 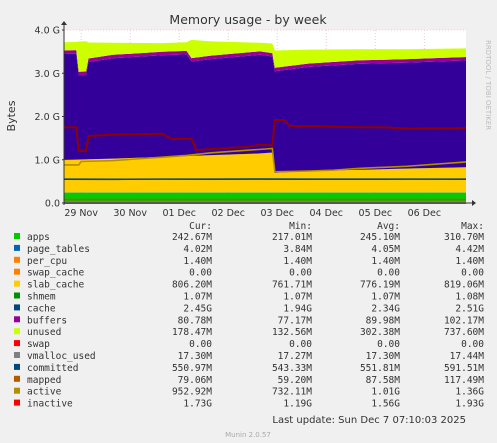 What do you see at coordinates (297, 404) in the screenshot?
I see `legend-value: 1.19G` at bounding box center [297, 404].